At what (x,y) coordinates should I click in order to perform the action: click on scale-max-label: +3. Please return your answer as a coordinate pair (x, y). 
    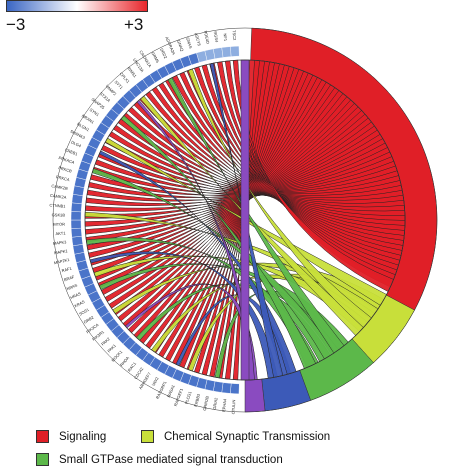
    Looking at the image, I should click on (134, 24).